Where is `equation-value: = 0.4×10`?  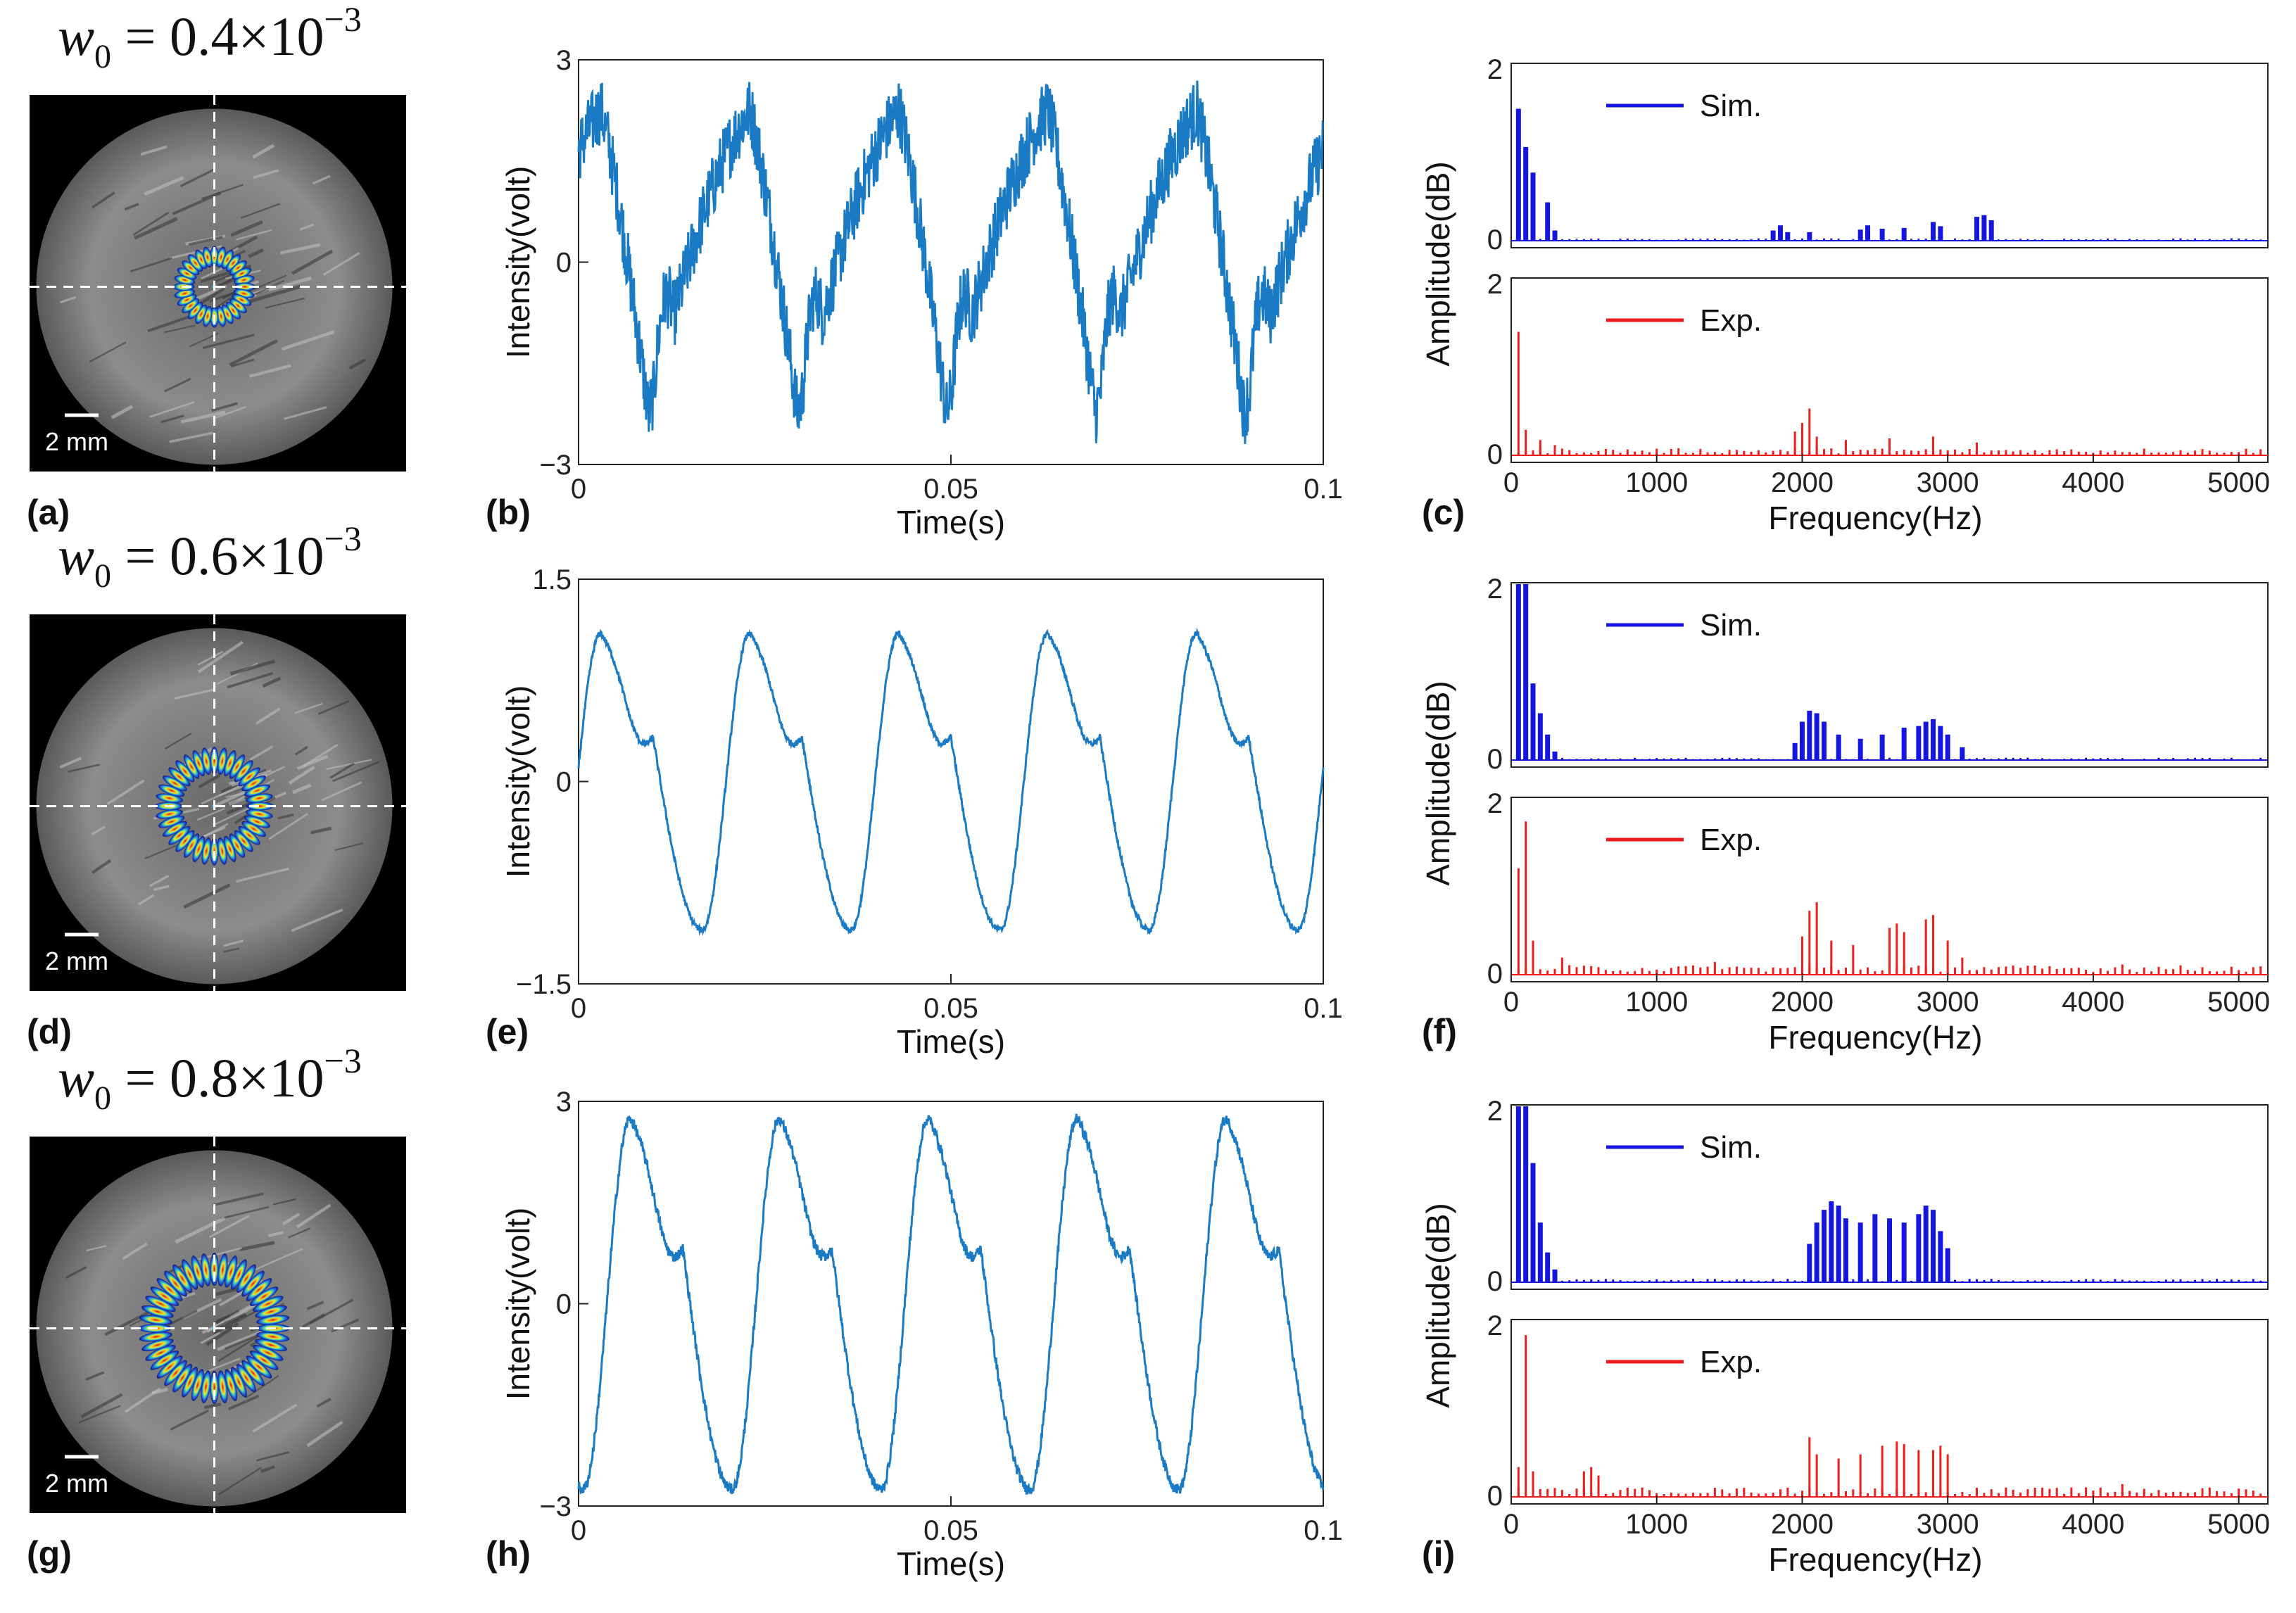 equation-value: = 0.4×10 is located at coordinates (217, 36).